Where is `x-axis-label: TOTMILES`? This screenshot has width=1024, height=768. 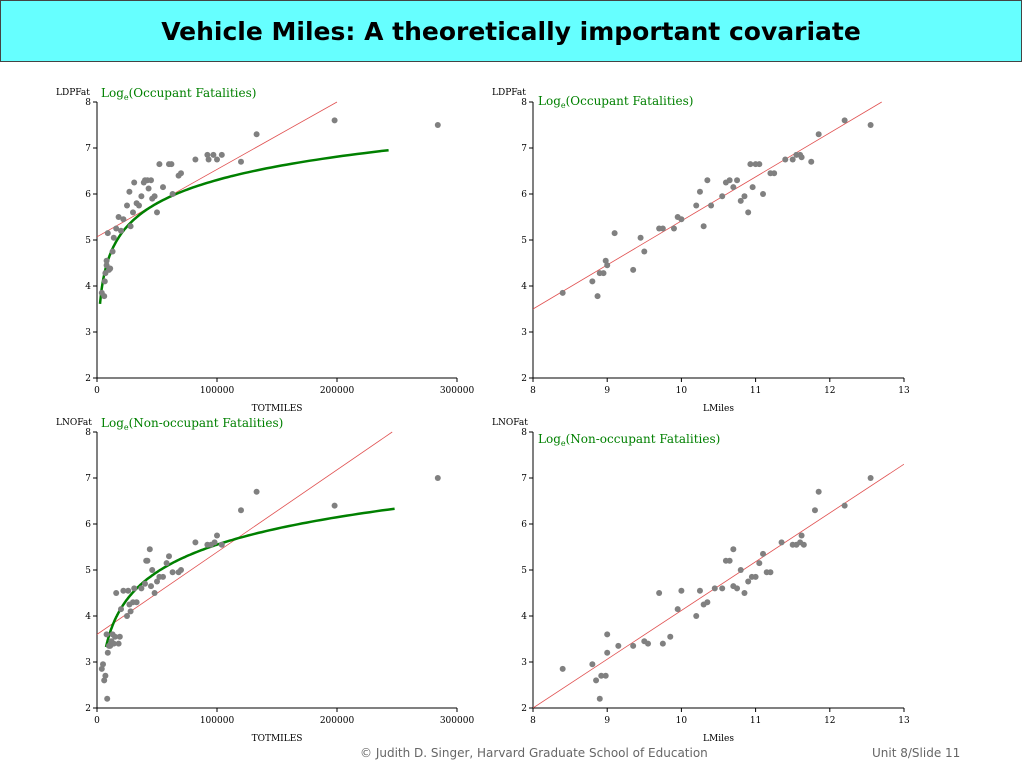
x-axis-label: TOTMILES is located at coordinates (277, 739).